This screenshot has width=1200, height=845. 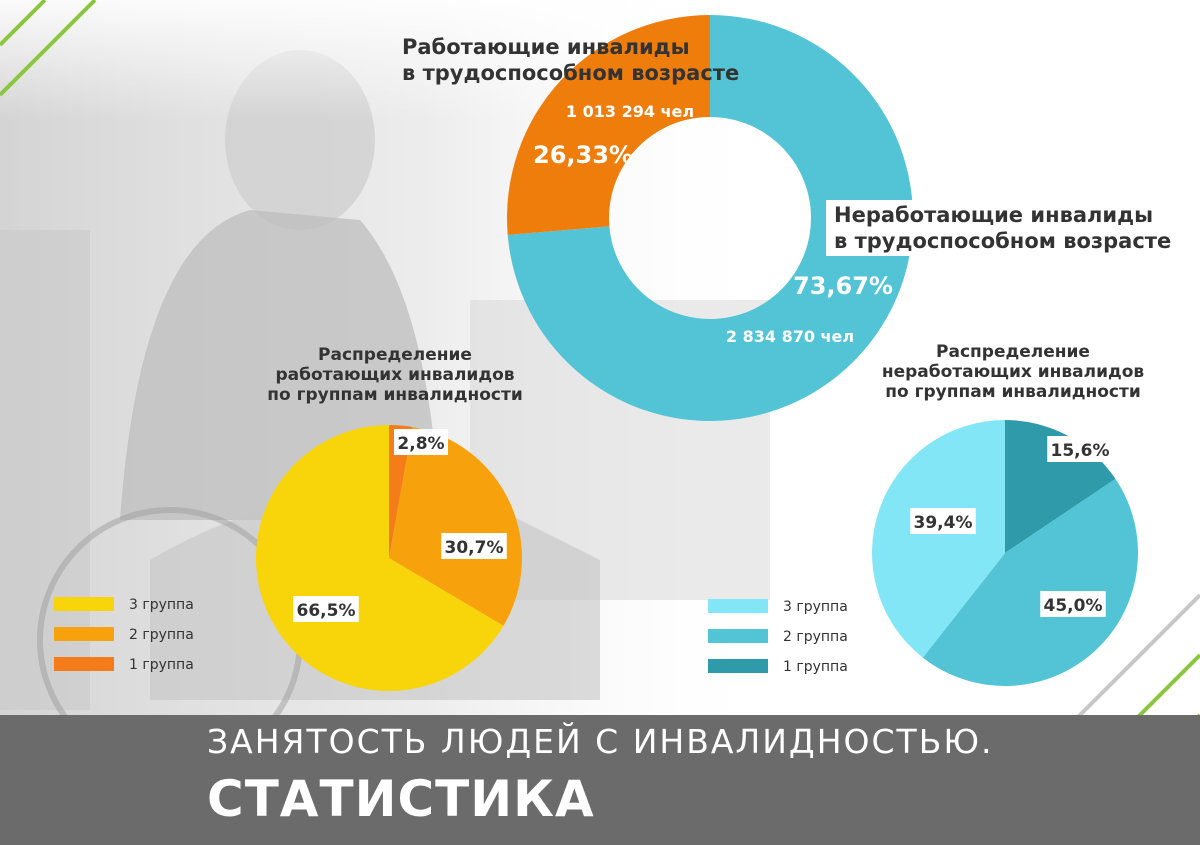 What do you see at coordinates (161, 605) in the screenshot?
I see `working-legend-item-3: 3 группа` at bounding box center [161, 605].